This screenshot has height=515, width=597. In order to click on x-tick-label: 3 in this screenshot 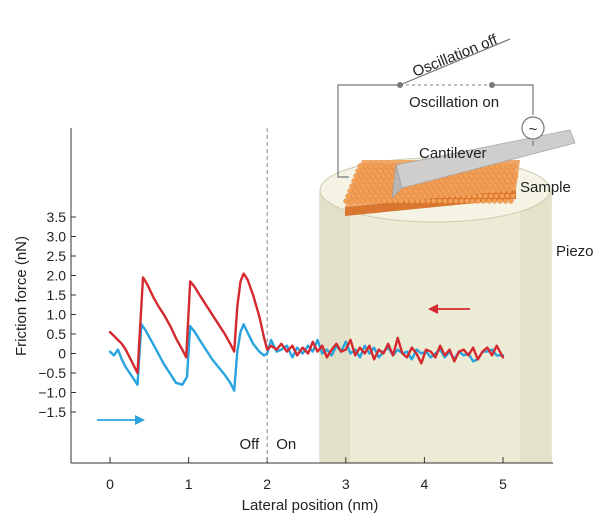, I will do `click(346, 484)`.